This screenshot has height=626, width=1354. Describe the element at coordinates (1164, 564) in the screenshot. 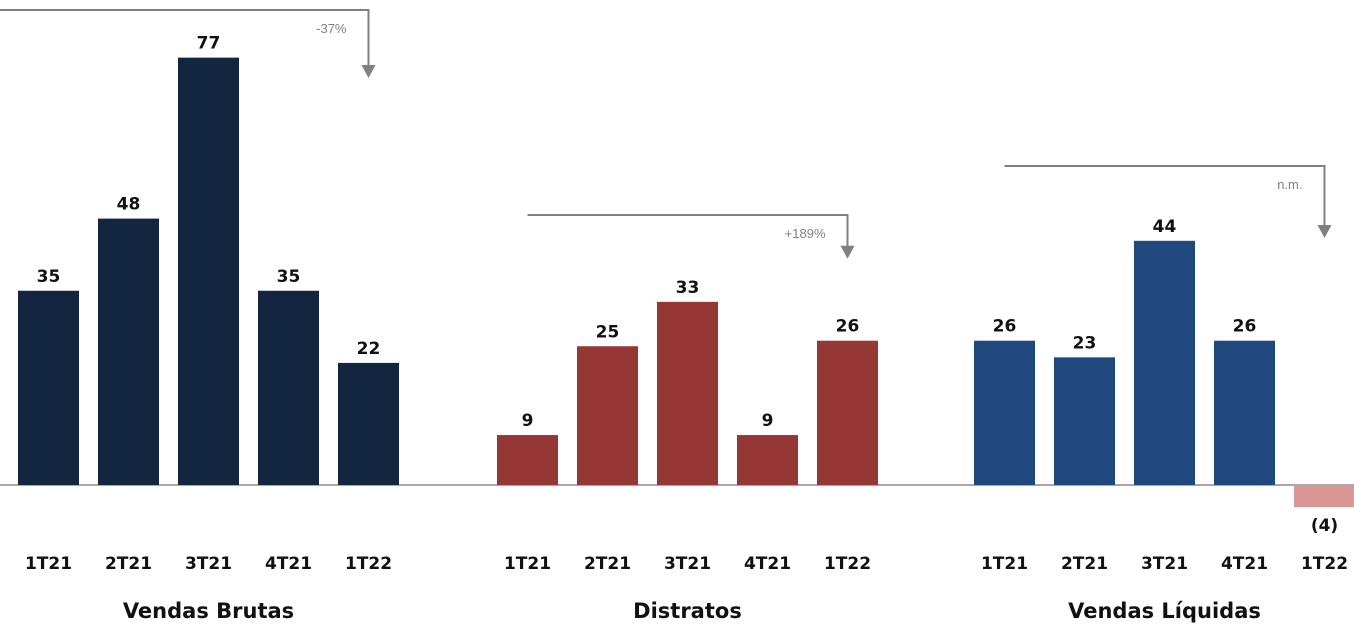

I see `chart-3-tick-label-3T21: 3T21` at that location.